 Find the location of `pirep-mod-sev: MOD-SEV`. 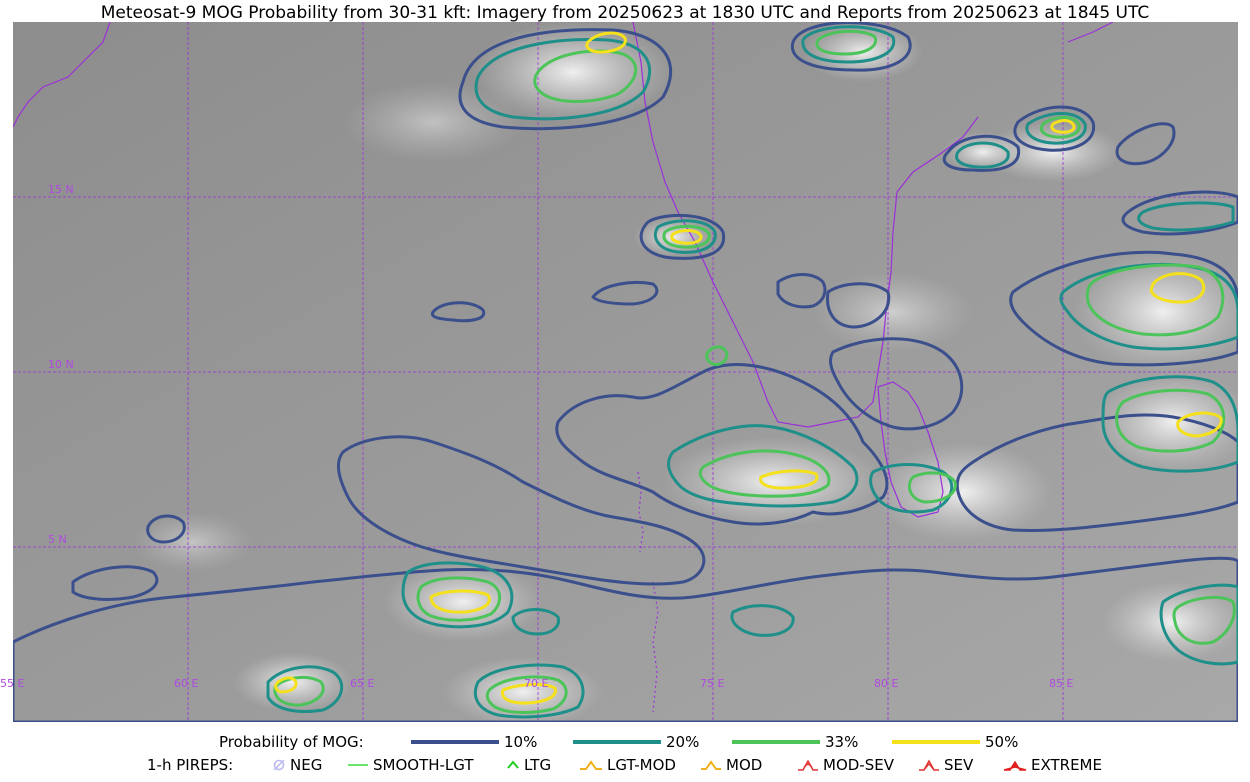

pirep-mod-sev: MOD-SEV is located at coordinates (845, 765).